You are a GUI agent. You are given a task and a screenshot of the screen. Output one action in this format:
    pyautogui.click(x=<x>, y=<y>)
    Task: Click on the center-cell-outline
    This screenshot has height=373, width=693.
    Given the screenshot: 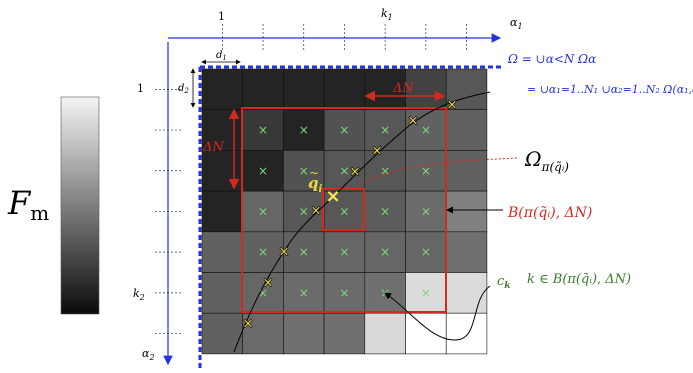 What is the action you would take?
    pyautogui.click(x=343, y=209)
    